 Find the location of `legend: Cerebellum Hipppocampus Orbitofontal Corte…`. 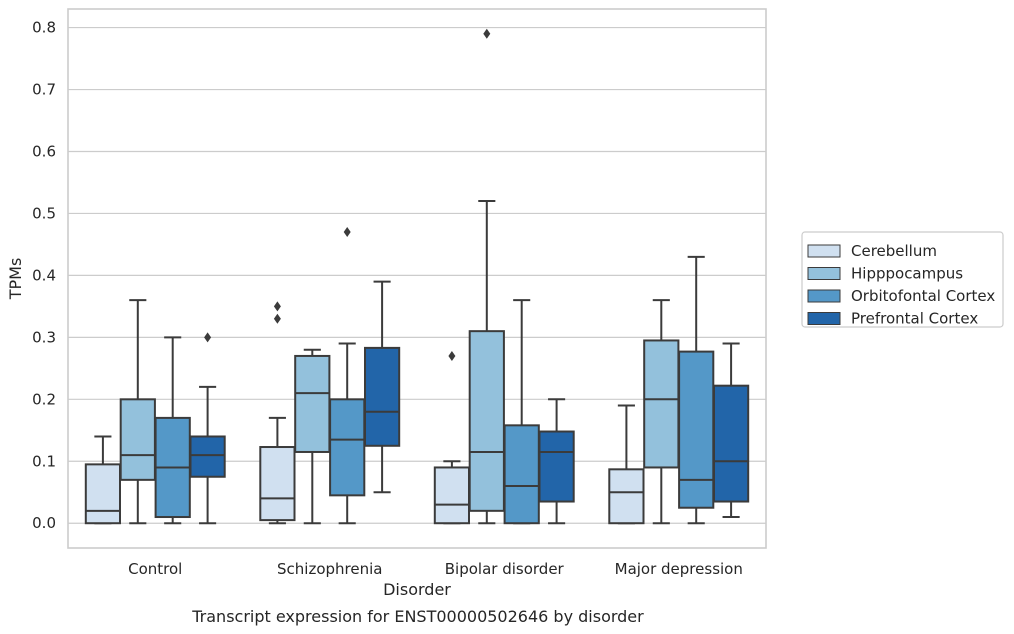

legend: Cerebellum Hipppocampus Orbitofontal Corte… is located at coordinates (902, 279).